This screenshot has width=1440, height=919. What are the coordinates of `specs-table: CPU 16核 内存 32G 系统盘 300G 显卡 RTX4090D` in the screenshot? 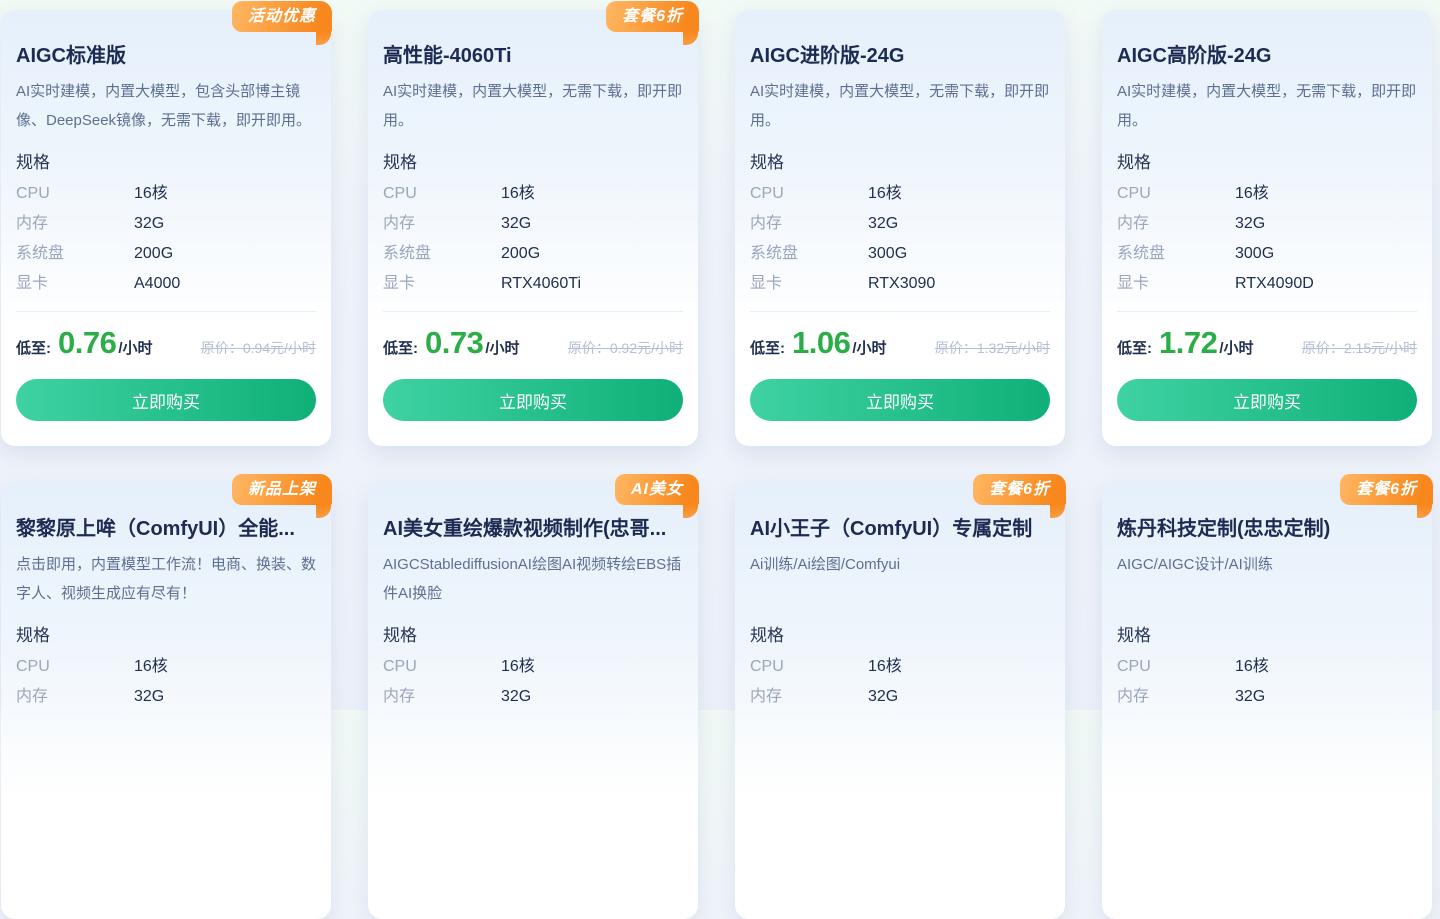 It's located at (1267, 239).